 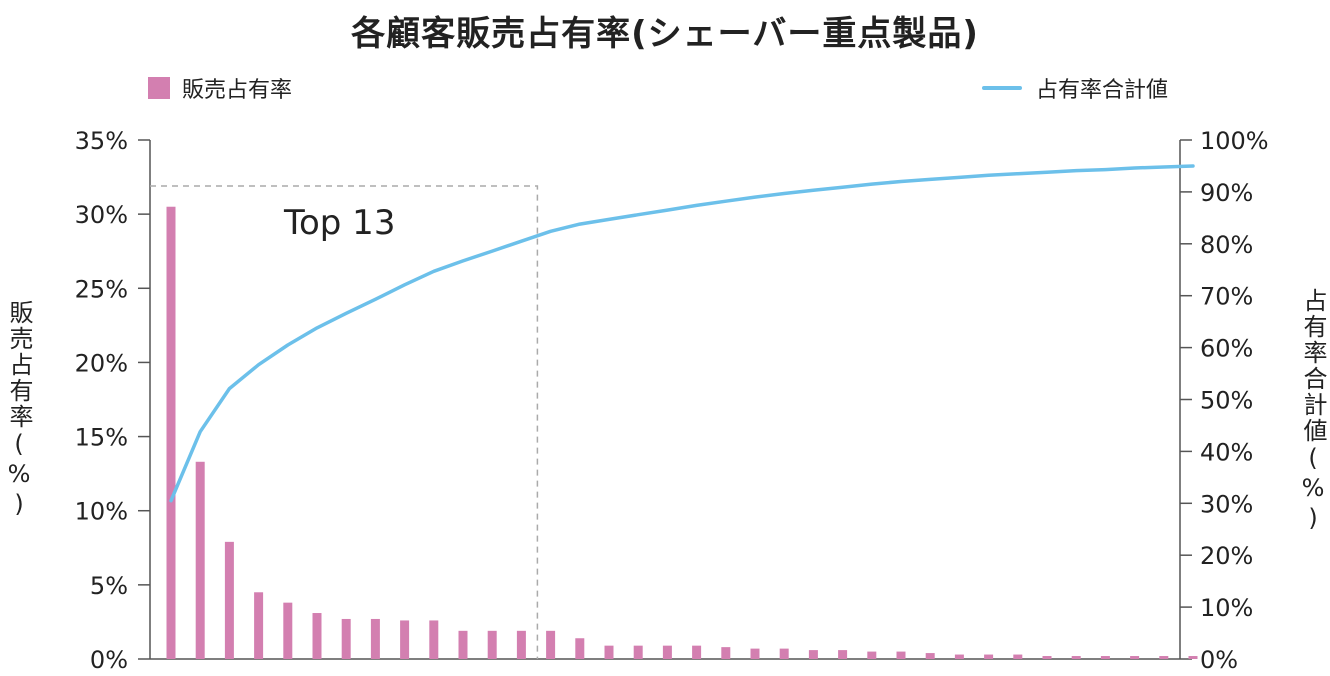 I want to click on y-right-tick-label: 100%, so click(x=1234, y=141).